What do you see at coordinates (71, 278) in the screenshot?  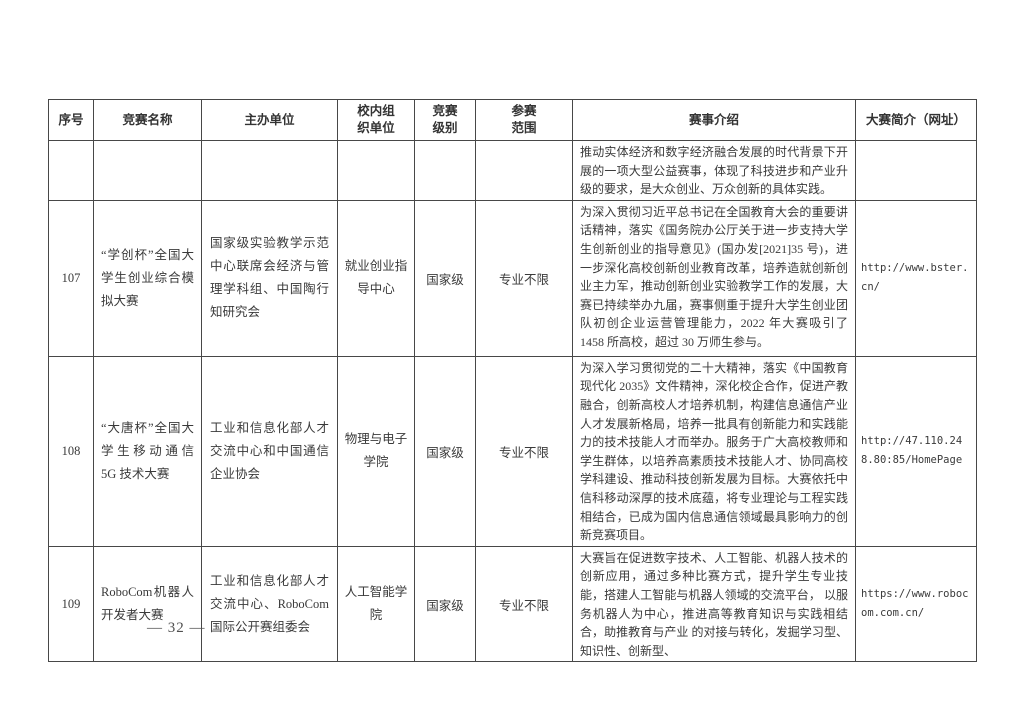 I see `cell-index: 107` at bounding box center [71, 278].